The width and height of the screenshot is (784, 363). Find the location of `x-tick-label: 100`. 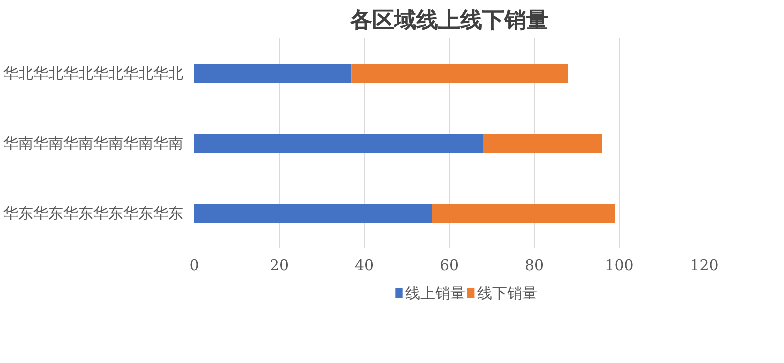

x-tick-label: 100 is located at coordinates (619, 265).